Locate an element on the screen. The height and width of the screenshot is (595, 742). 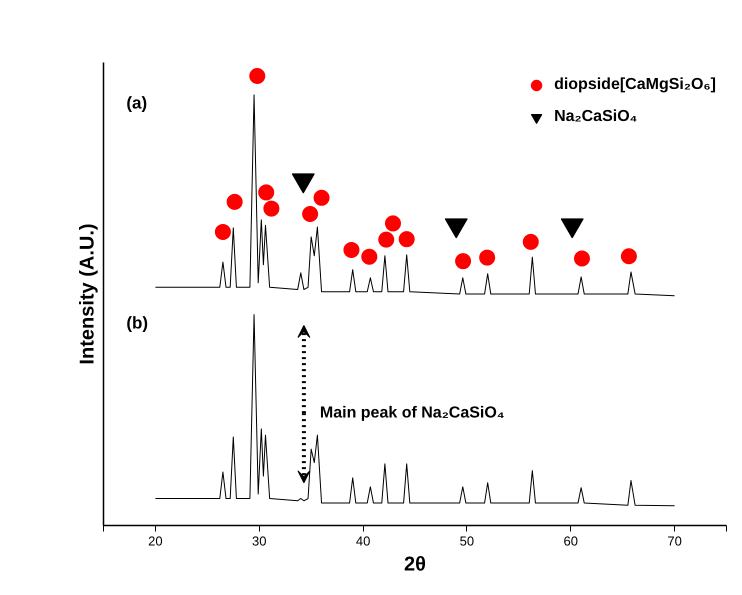
x-tick-label: 70 is located at coordinates (674, 541).